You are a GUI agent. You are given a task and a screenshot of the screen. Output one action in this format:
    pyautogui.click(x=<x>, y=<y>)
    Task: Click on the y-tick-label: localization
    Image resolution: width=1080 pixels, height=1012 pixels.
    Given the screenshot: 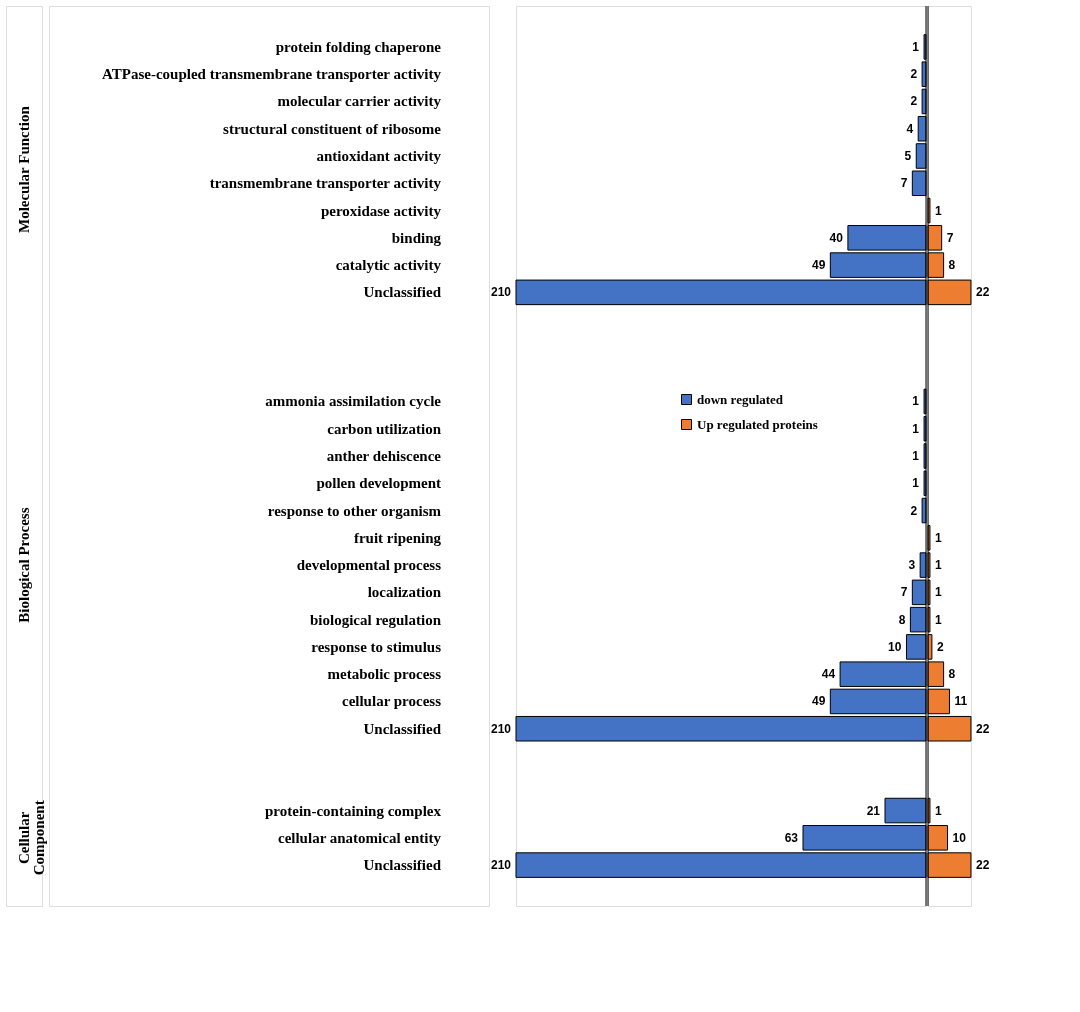 What is the action you would take?
    pyautogui.click(x=404, y=592)
    